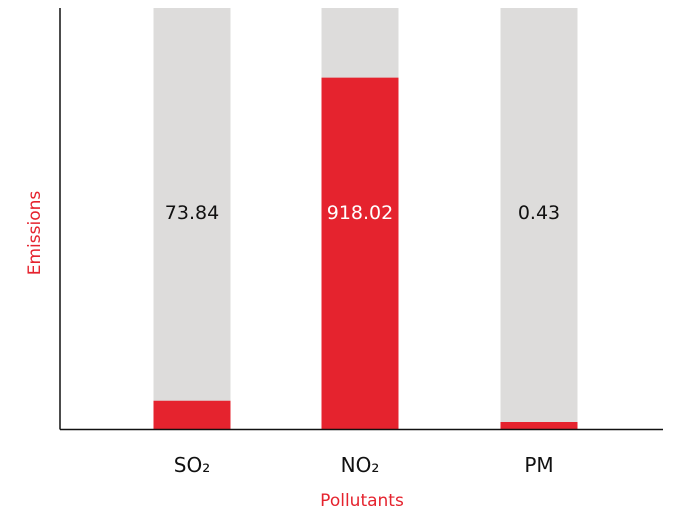 Image resolution: width=673 pixels, height=519 pixels. Describe the element at coordinates (360, 465) in the screenshot. I see `x-tick-label-1: NO₂` at that location.